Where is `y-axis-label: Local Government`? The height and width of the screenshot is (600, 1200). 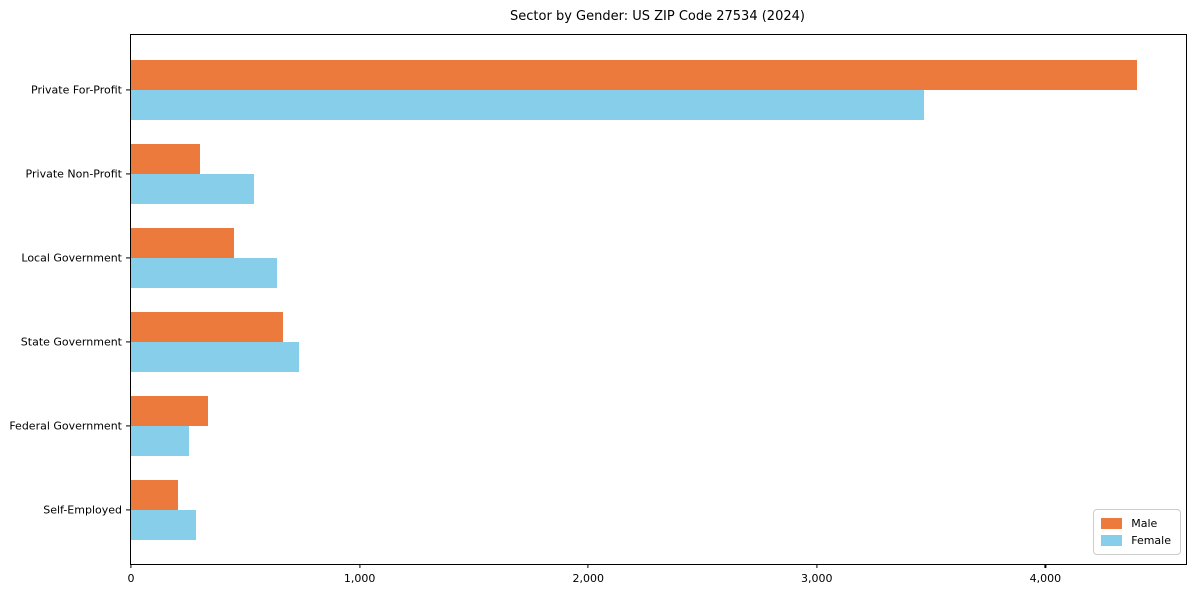
y-axis-label: Local Government is located at coordinates (71, 257).